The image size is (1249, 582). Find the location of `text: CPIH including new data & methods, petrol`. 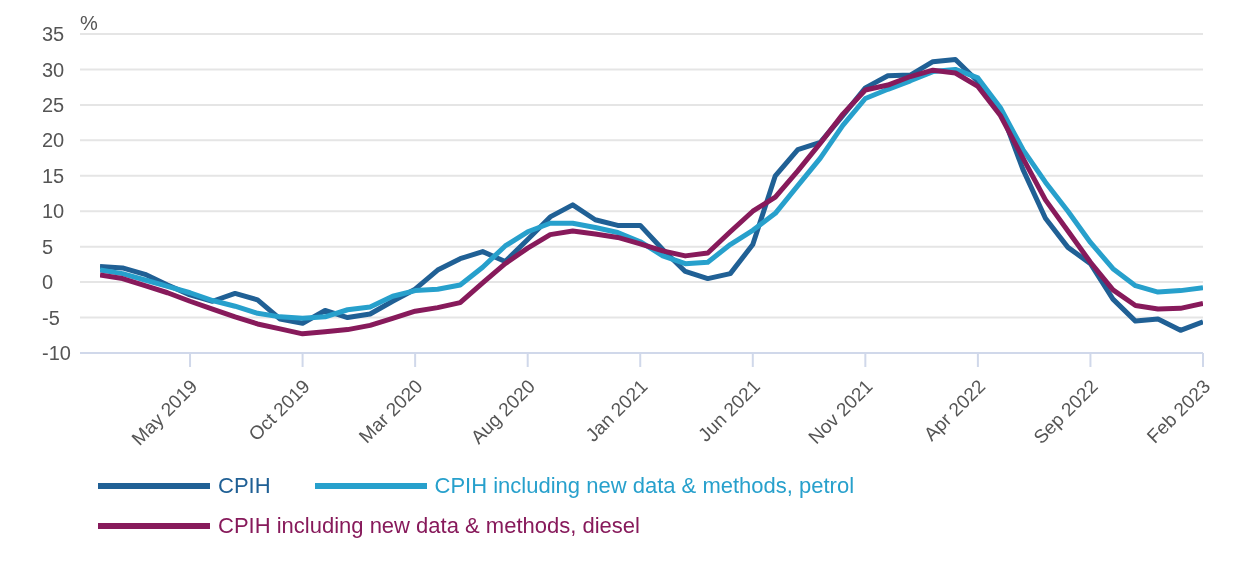

text: CPIH including new data & methods, petrol is located at coordinates (644, 486).